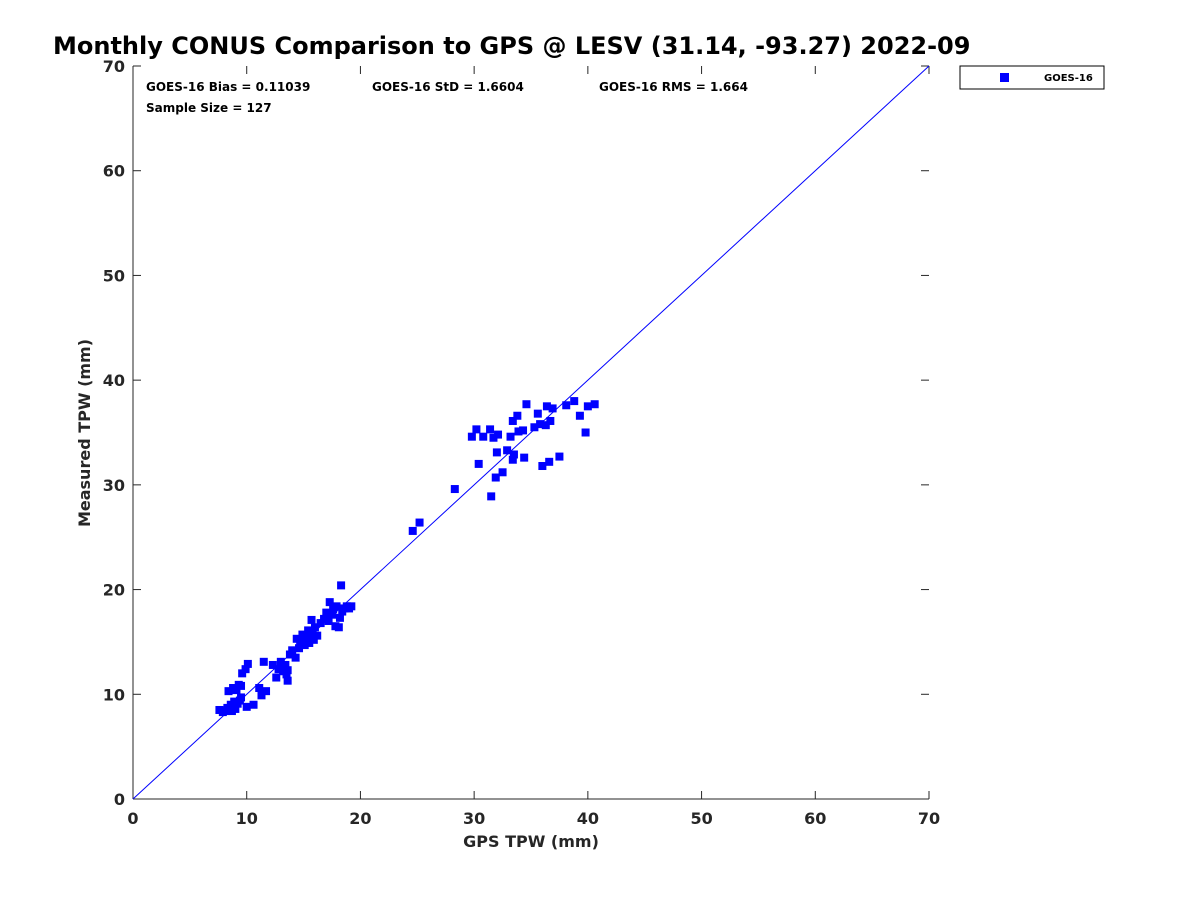 The width and height of the screenshot is (1200, 900). I want to click on y-tick-label: 30, so click(114, 485).